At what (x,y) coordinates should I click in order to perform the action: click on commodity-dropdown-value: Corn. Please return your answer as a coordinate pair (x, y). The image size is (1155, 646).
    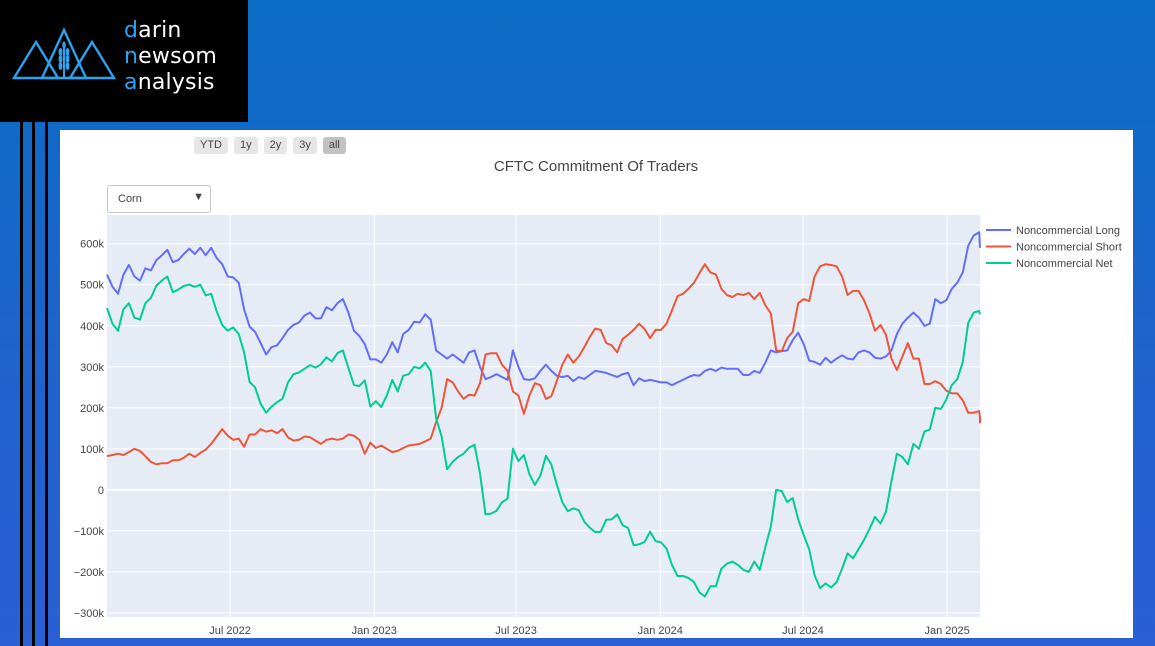
    Looking at the image, I should click on (130, 199).